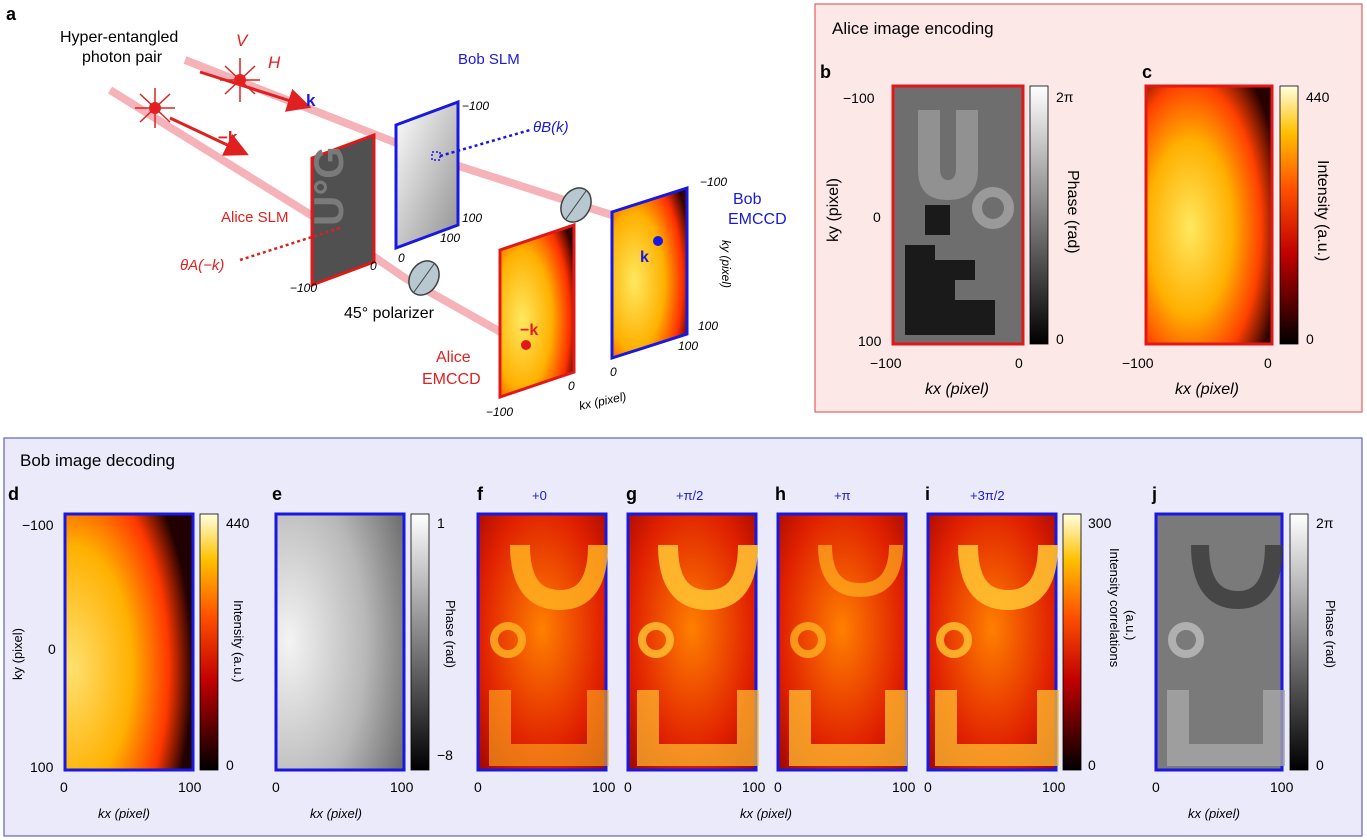 Image resolution: width=1367 pixels, height=840 pixels. I want to click on bob-emccd-k: k, so click(644, 257).